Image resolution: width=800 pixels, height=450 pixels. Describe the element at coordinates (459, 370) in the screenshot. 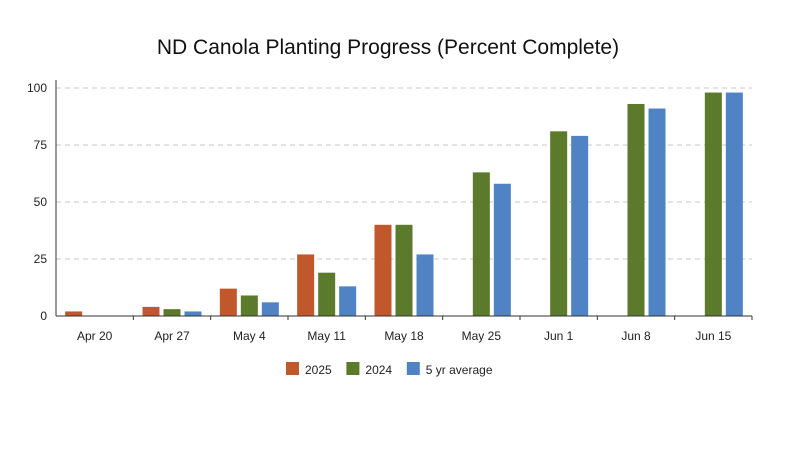

I see `legend-label: 5 yr average` at that location.